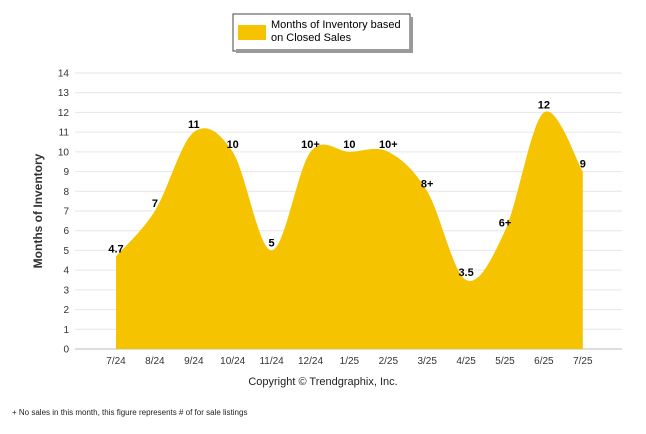  What do you see at coordinates (64, 74) in the screenshot?
I see `y-tick-label: 14` at bounding box center [64, 74].